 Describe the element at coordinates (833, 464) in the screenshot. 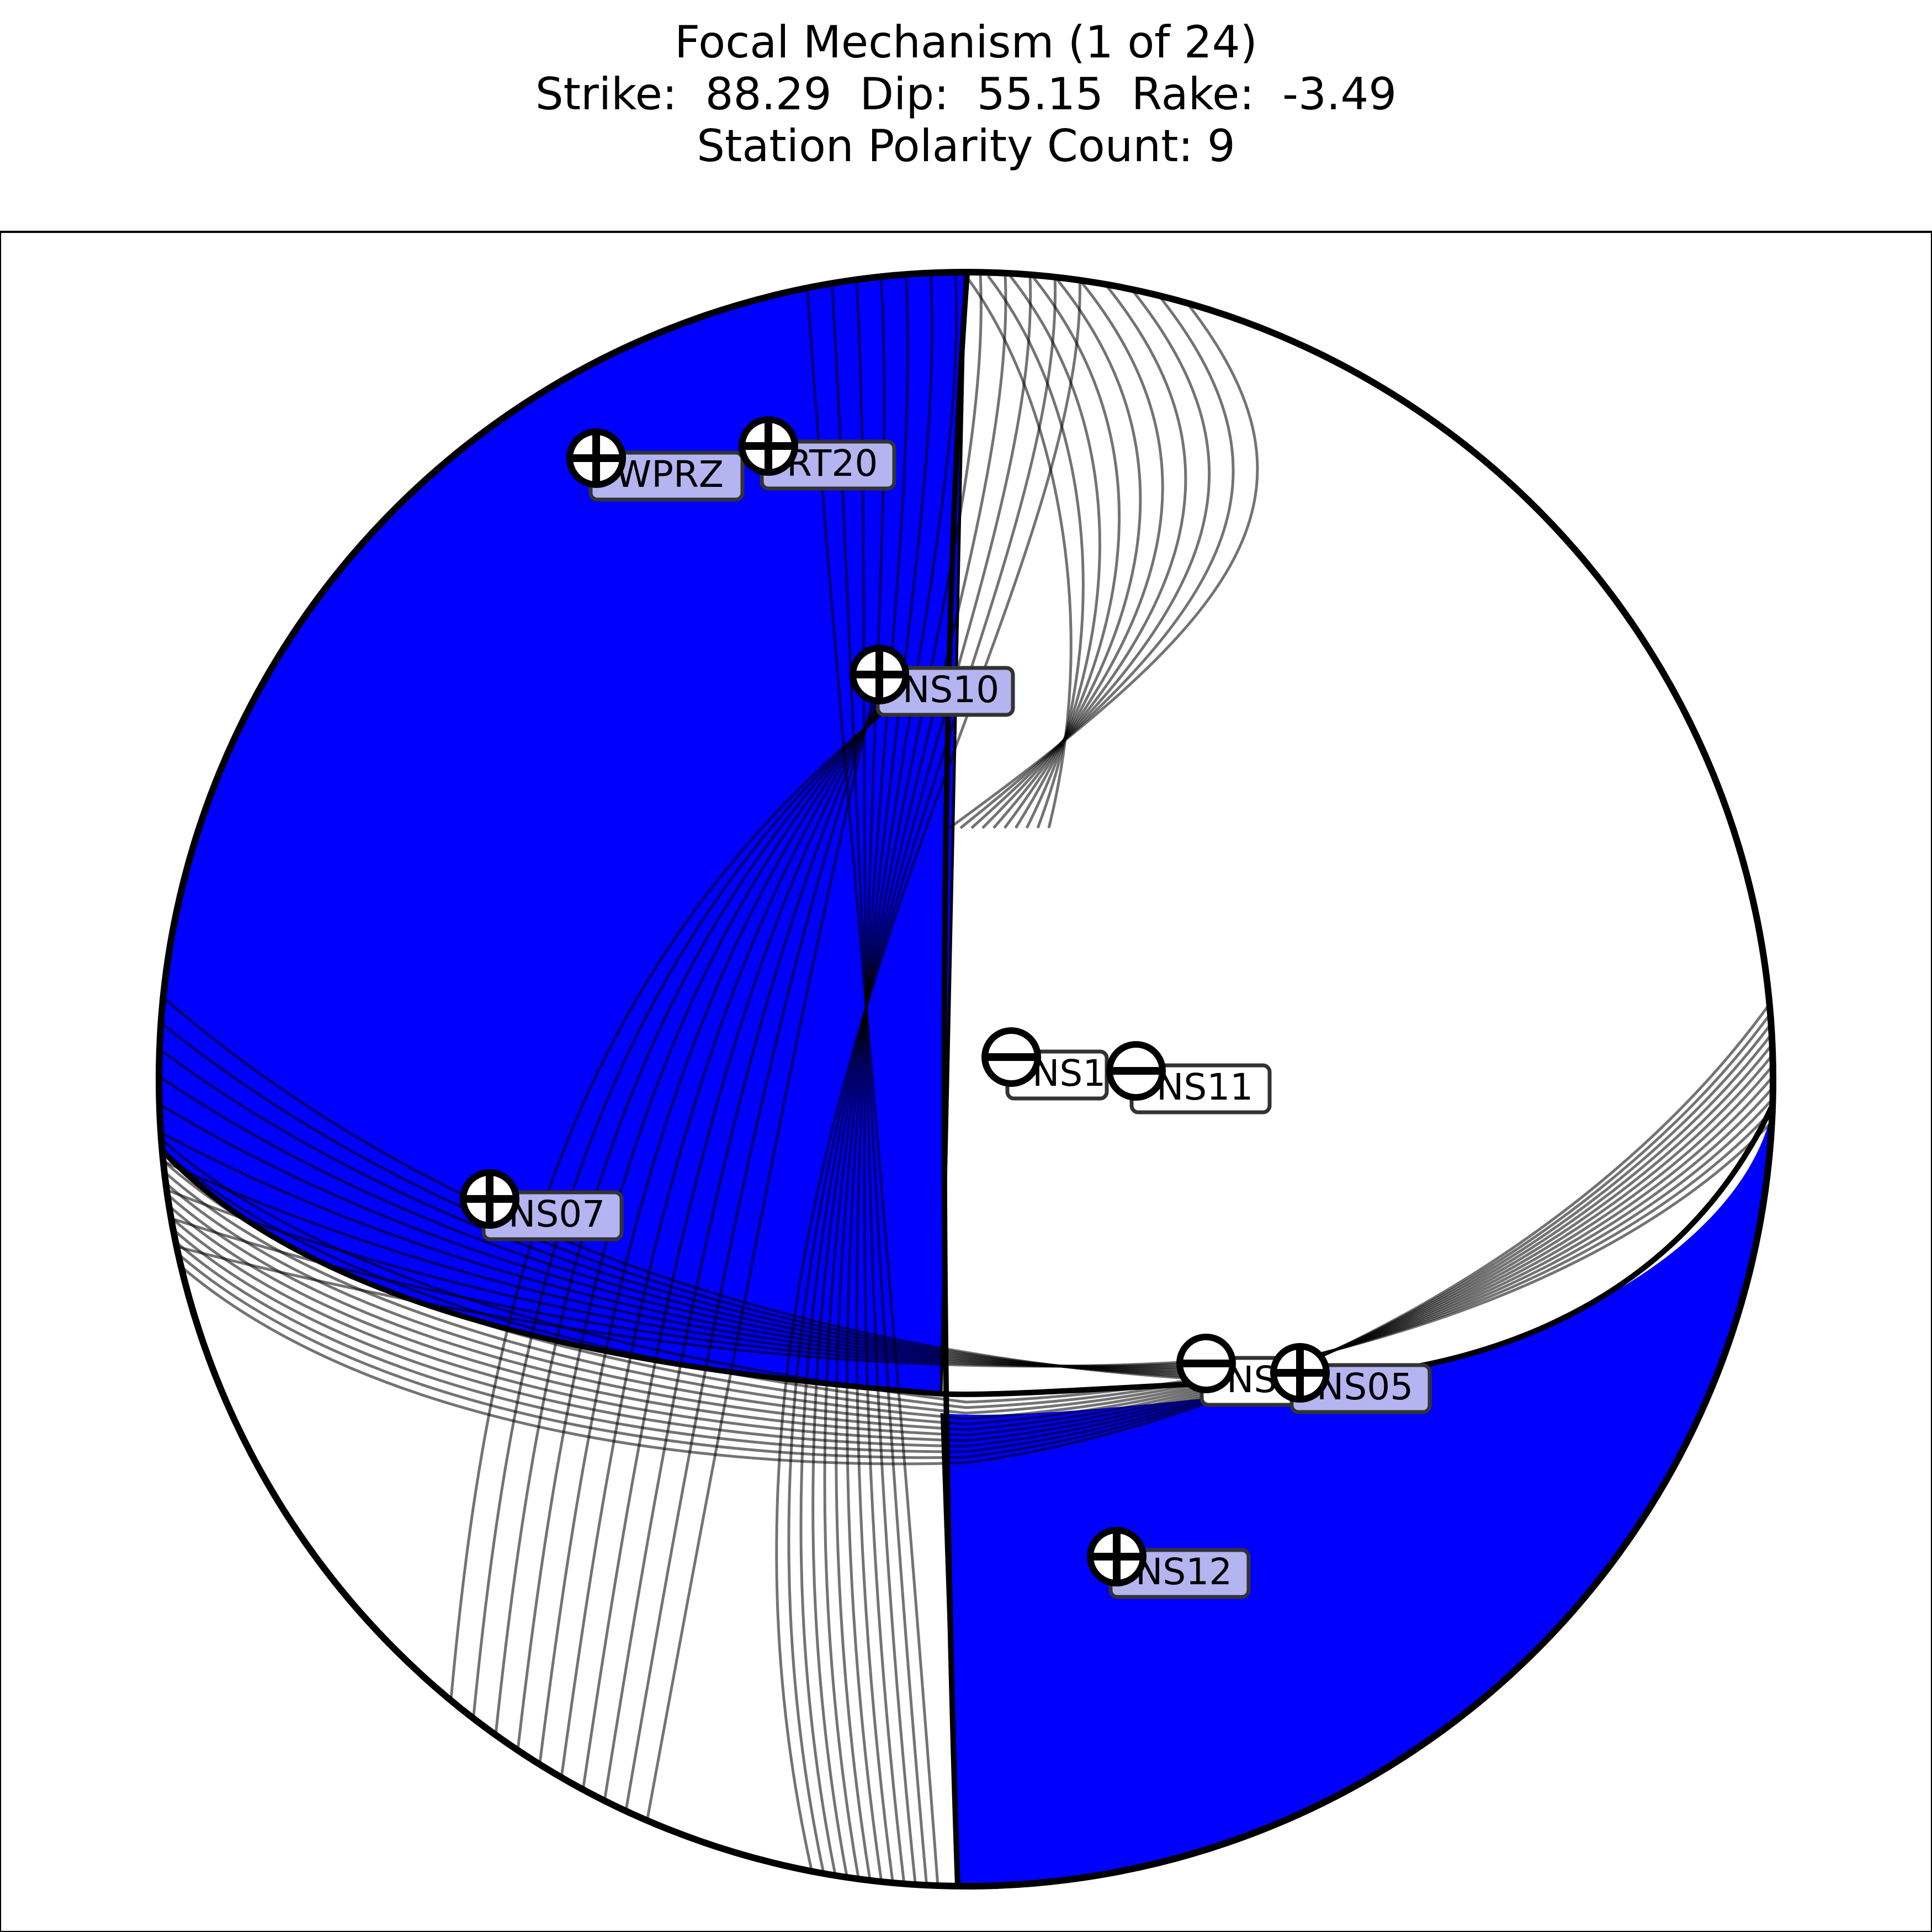

I see `station-label: RT20` at that location.